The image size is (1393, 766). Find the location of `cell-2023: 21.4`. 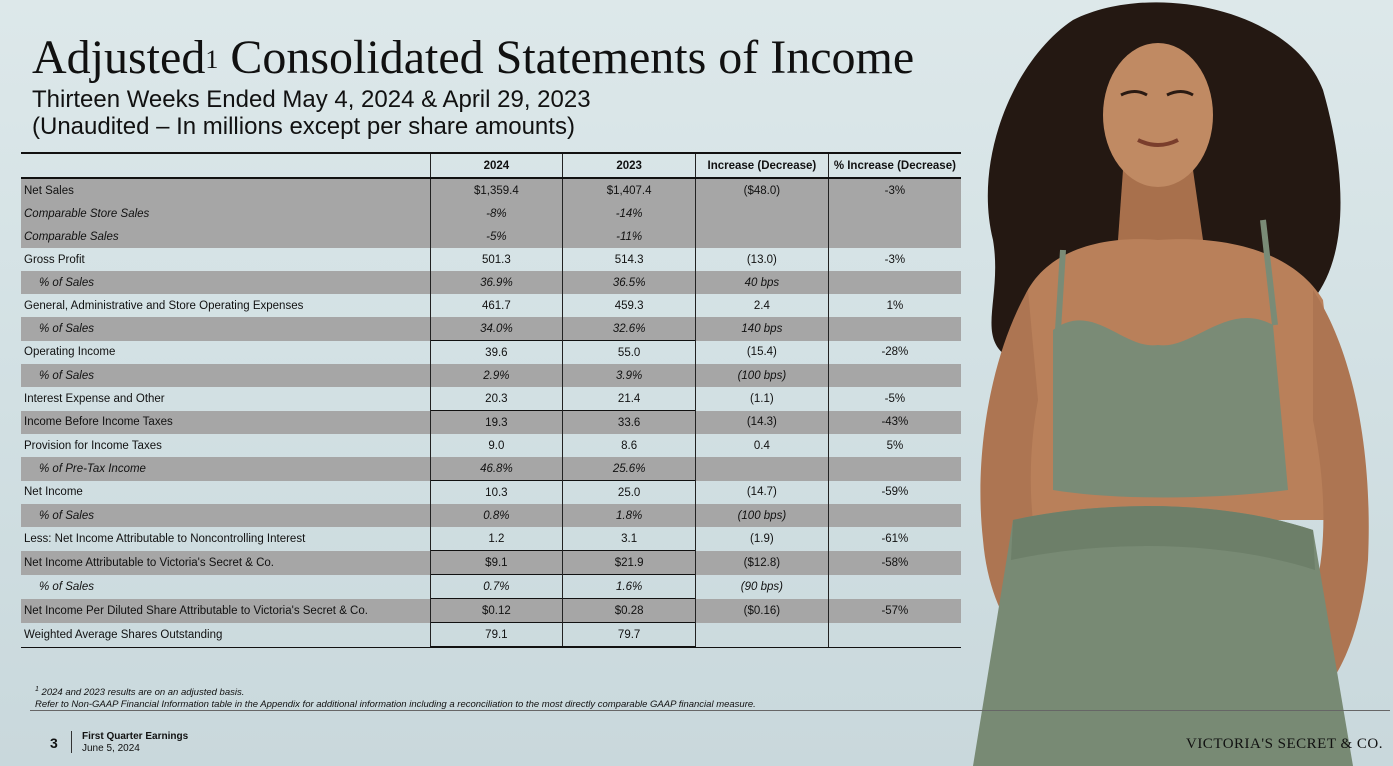

cell-2023: 21.4 is located at coordinates (629, 399).